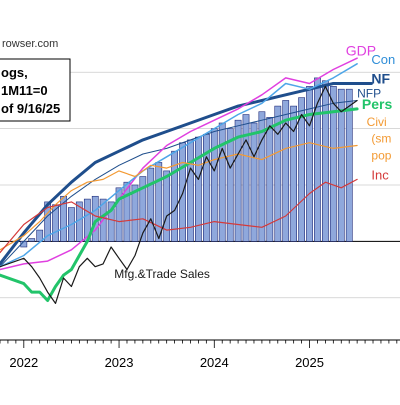 The width and height of the screenshot is (400, 405). Describe the element at coordinates (377, 122) in the screenshot. I see `series-label: Civi` at that location.